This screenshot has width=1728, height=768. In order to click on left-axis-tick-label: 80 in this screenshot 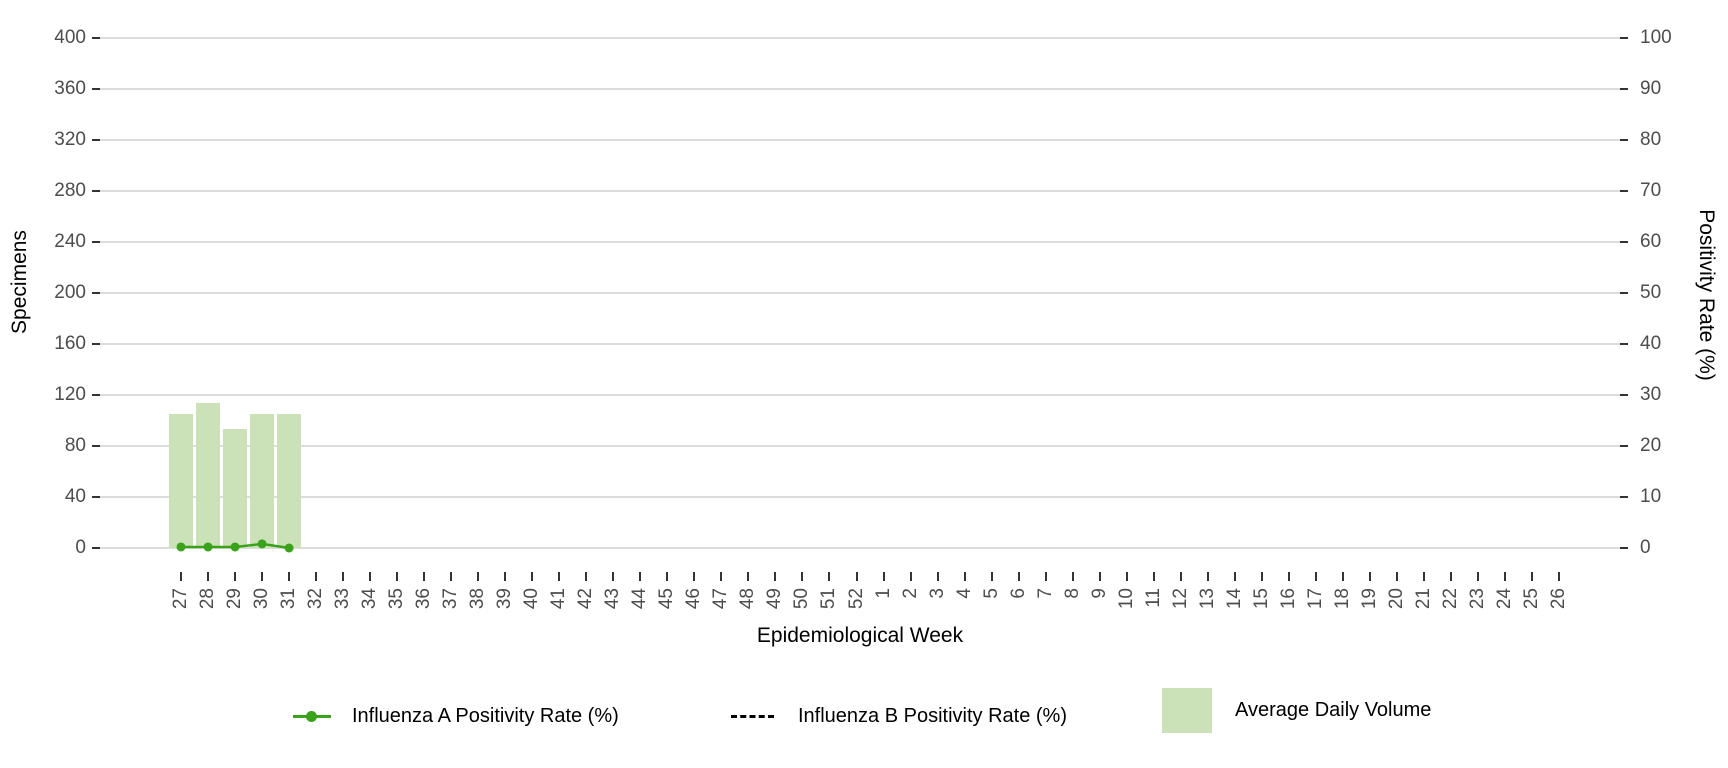, I will do `click(75, 445)`.